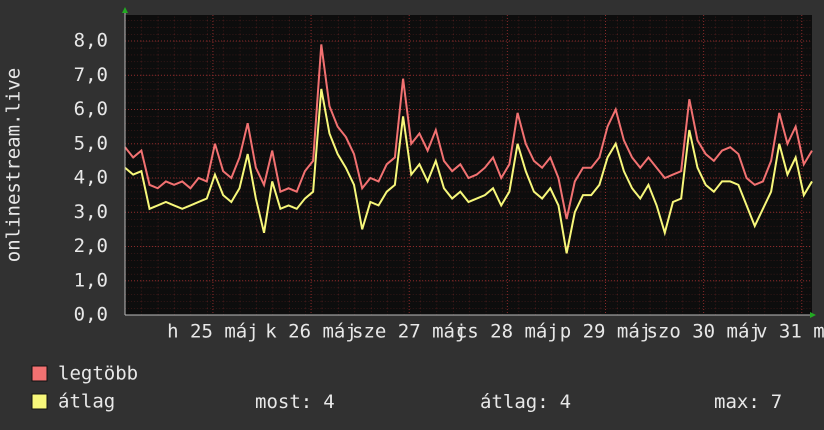 This screenshot has height=430, width=824. I want to click on stat-value: 7, so click(776, 402).